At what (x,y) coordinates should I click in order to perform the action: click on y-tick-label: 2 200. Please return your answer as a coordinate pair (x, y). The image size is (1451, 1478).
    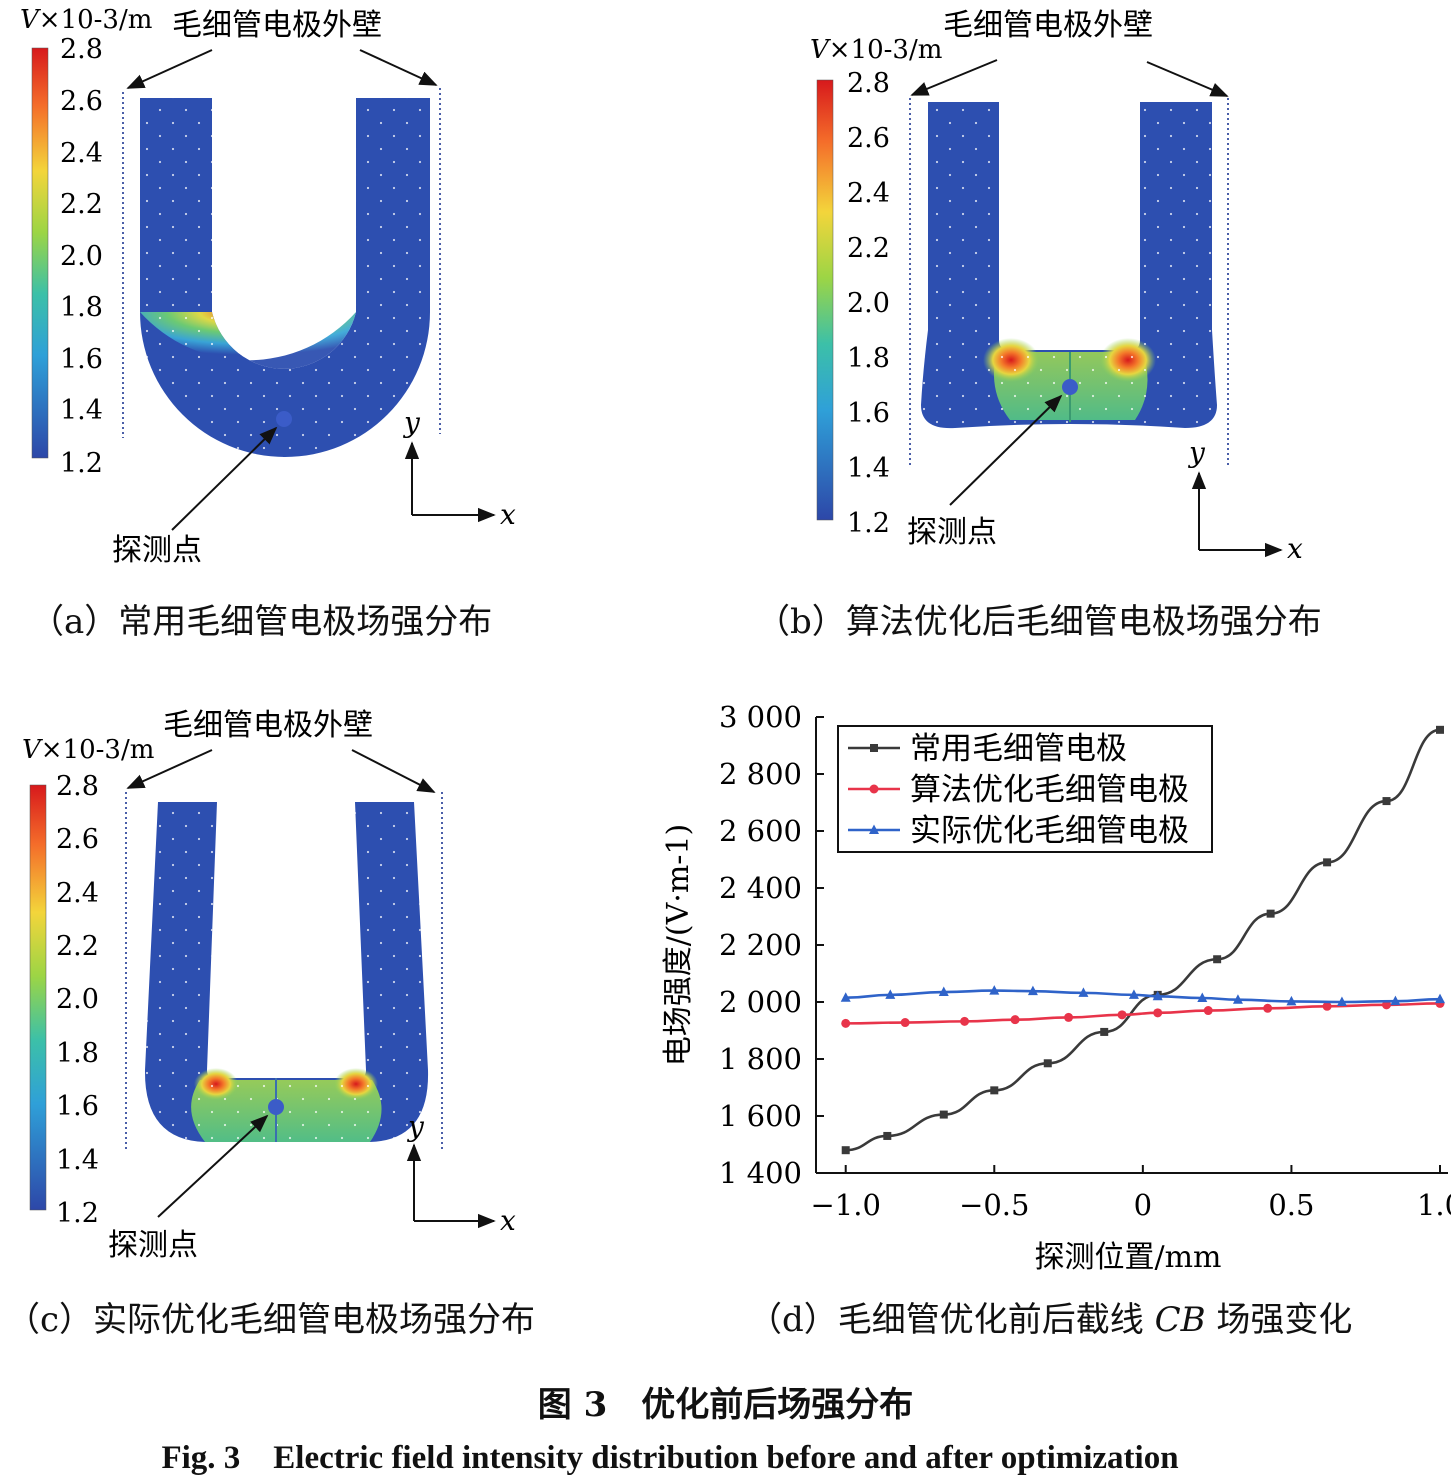
    Looking at the image, I should click on (760, 945).